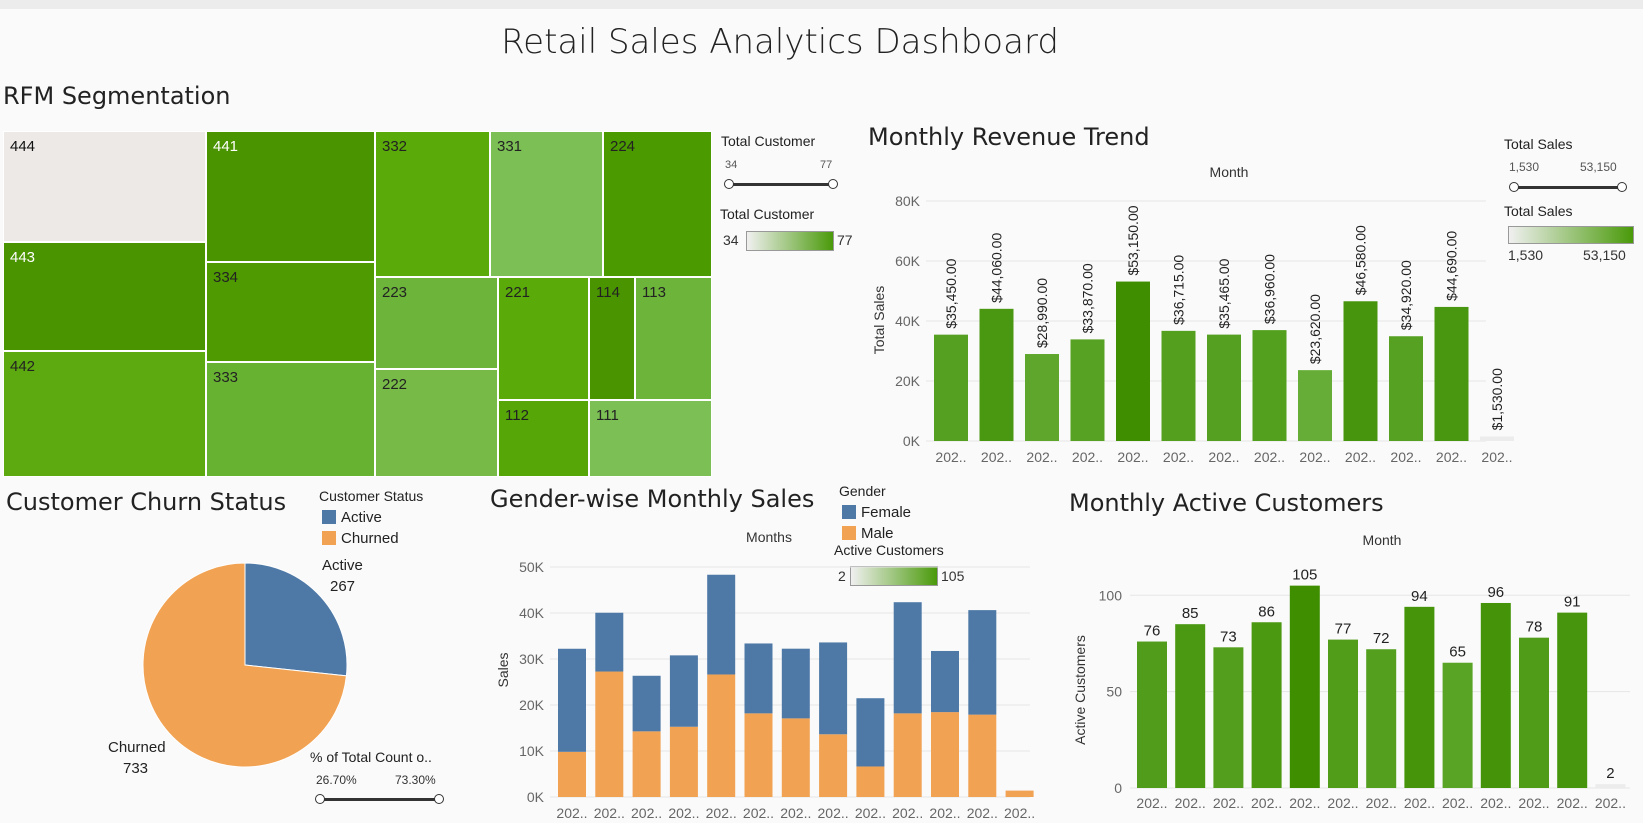 This screenshot has height=823, width=1643. What do you see at coordinates (612, 338) in the screenshot?
I see `rfm-tile: 114` at bounding box center [612, 338].